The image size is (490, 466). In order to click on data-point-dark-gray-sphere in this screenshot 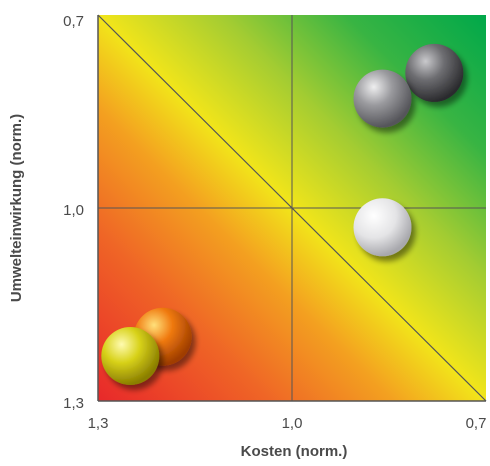, I will do `click(434, 72)`.